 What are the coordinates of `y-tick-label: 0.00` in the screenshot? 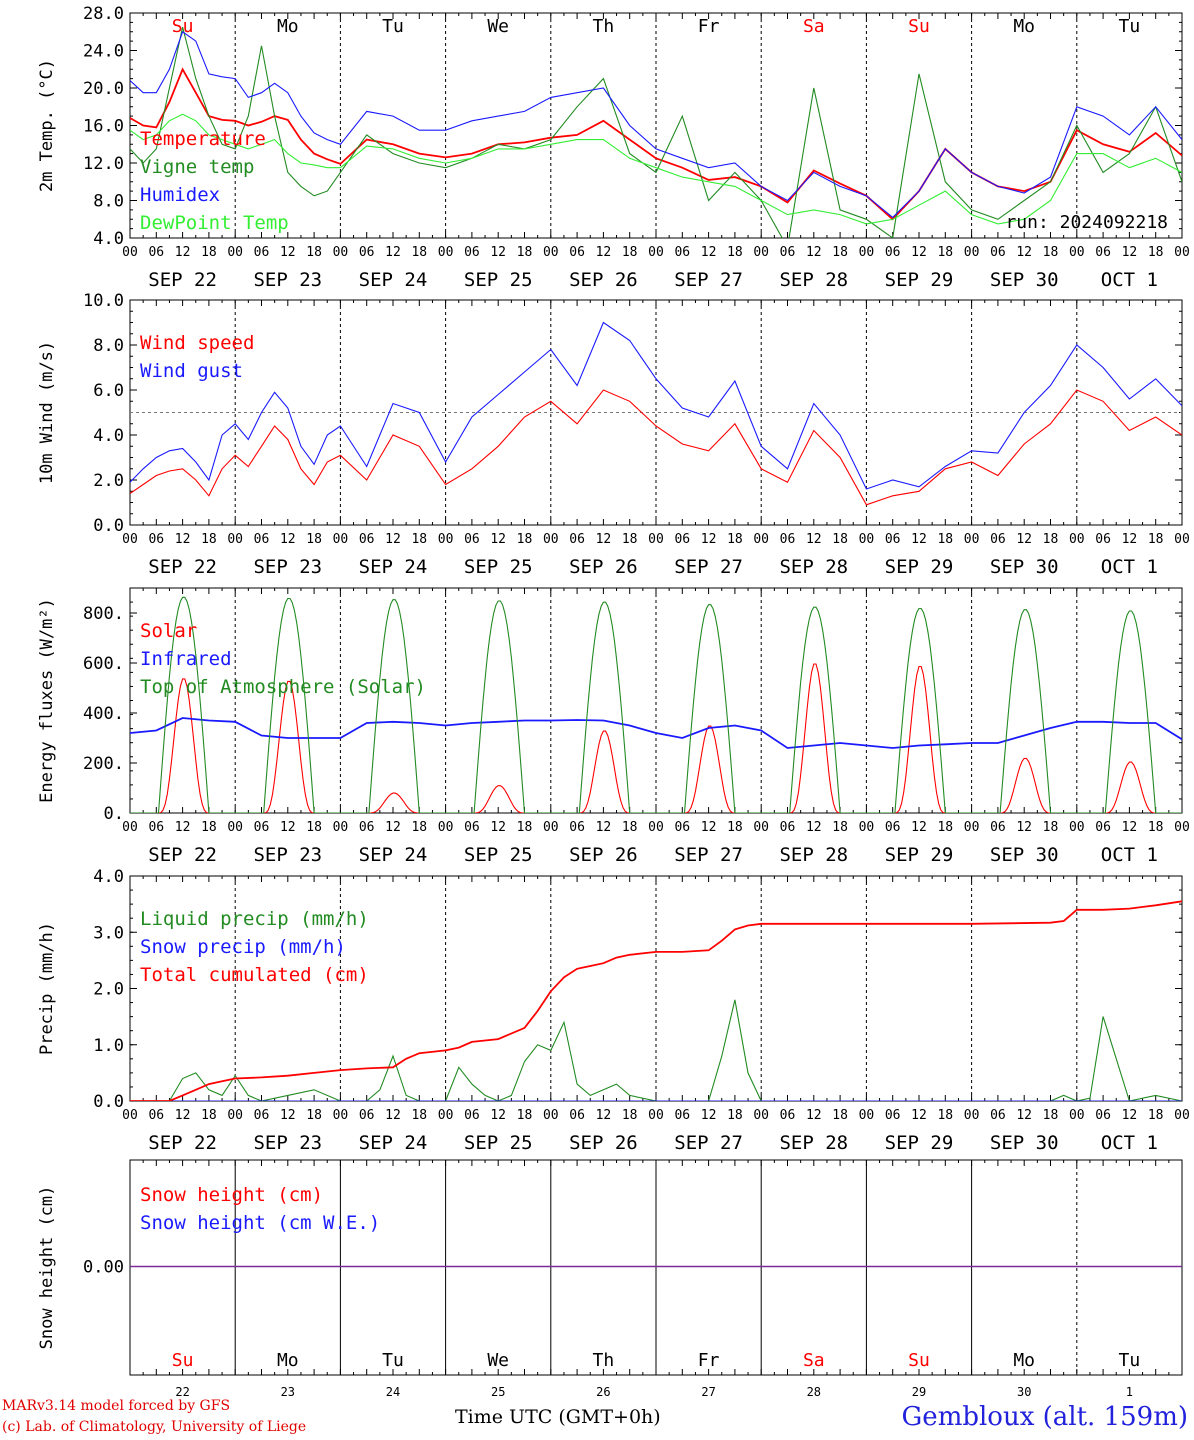 It's located at (103, 1268).